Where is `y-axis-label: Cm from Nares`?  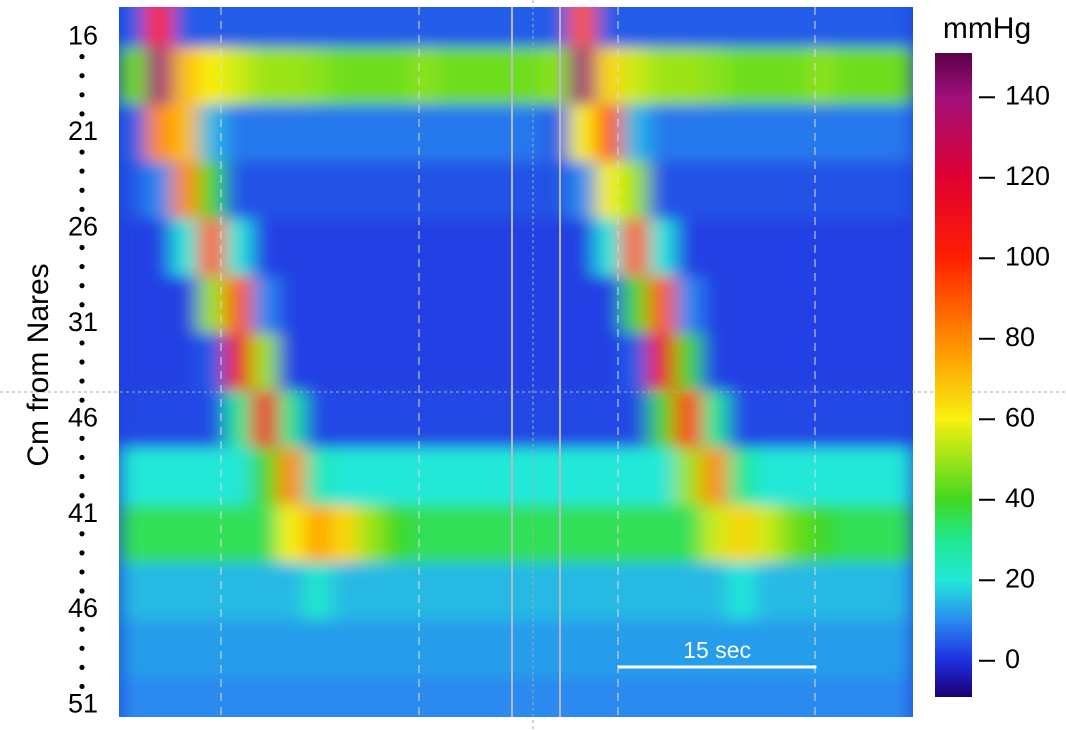 y-axis-label: Cm from Nares is located at coordinates (38, 364).